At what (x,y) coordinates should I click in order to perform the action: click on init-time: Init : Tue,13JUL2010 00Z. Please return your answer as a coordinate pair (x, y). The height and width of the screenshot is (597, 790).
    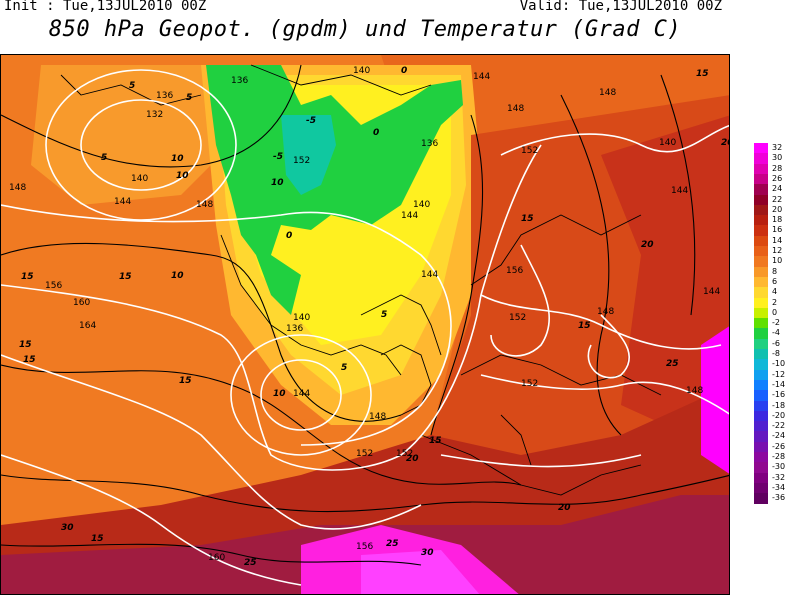
    Looking at the image, I should click on (105, 7).